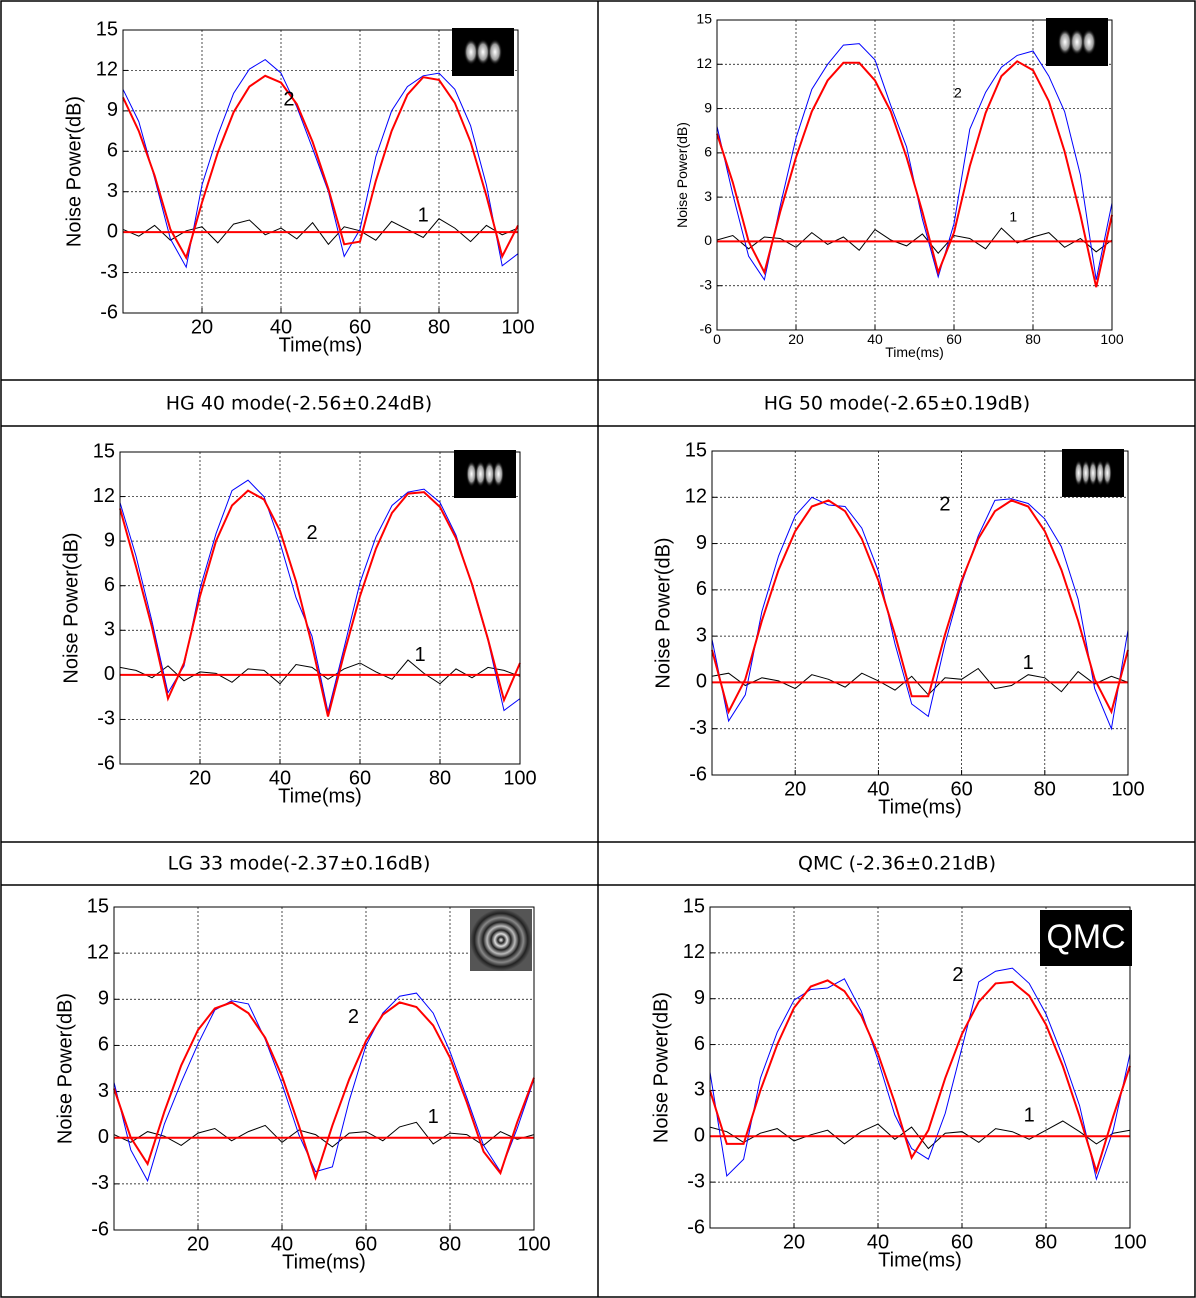 The image size is (1196, 1298). Describe the element at coordinates (897, 864) in the screenshot. I see `caption: QMC (-2.36±0.21dB)` at that location.